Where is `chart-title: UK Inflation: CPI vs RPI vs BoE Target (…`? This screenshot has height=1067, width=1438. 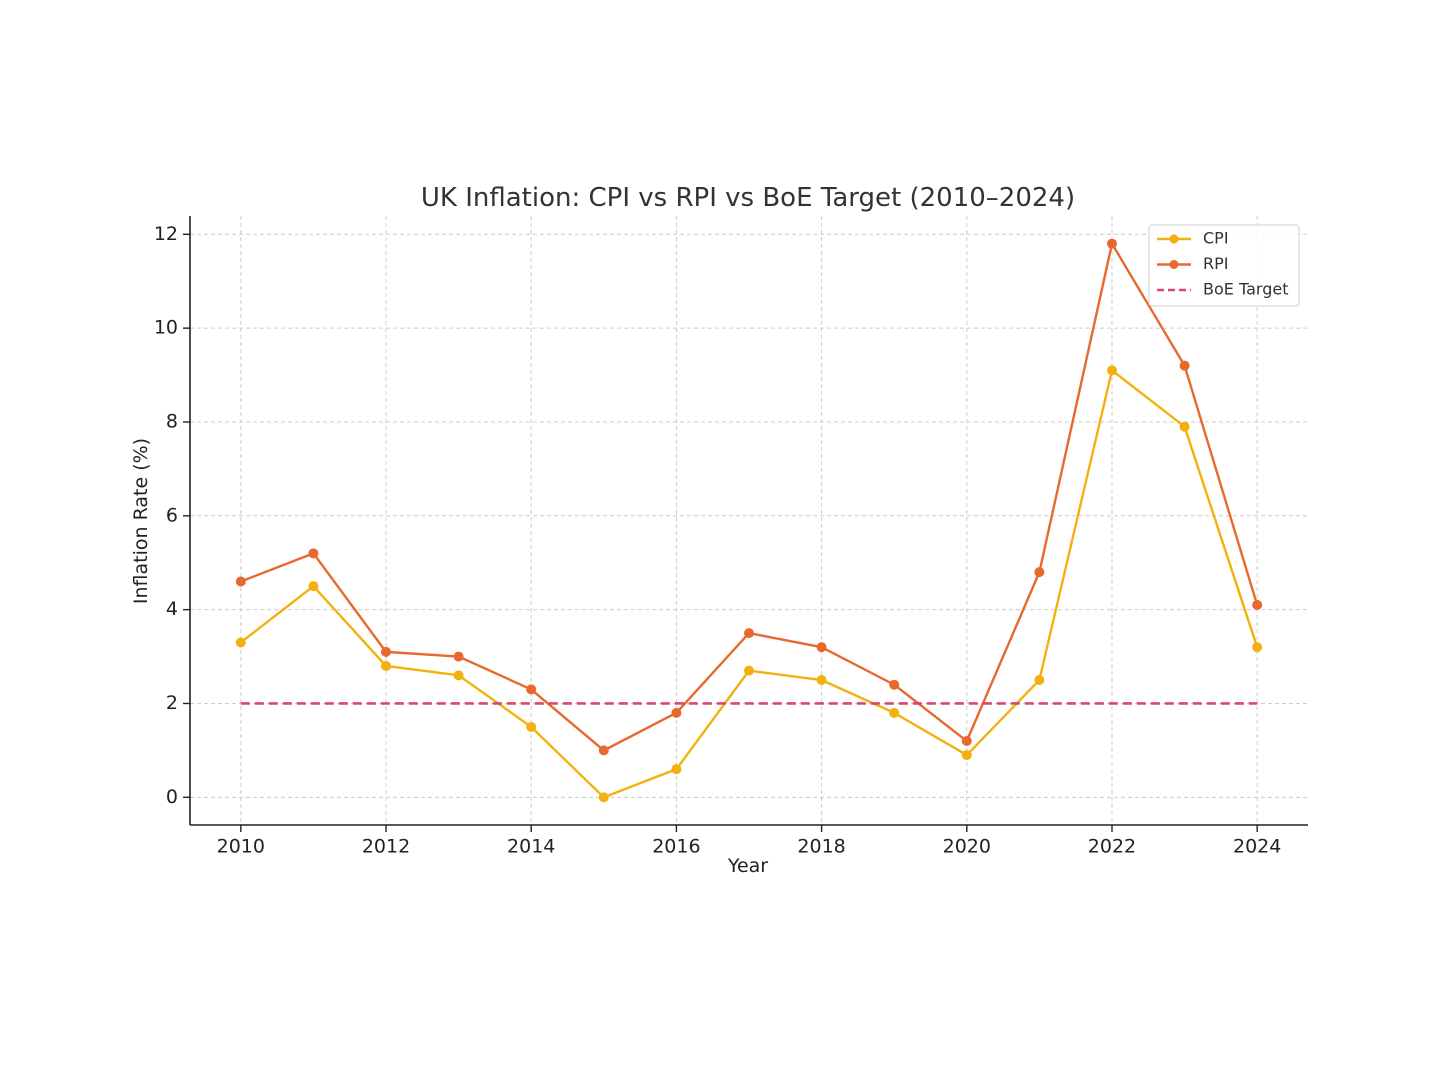 chart-title: UK Inflation: CPI vs RPI vs BoE Target (… is located at coordinates (748, 198).